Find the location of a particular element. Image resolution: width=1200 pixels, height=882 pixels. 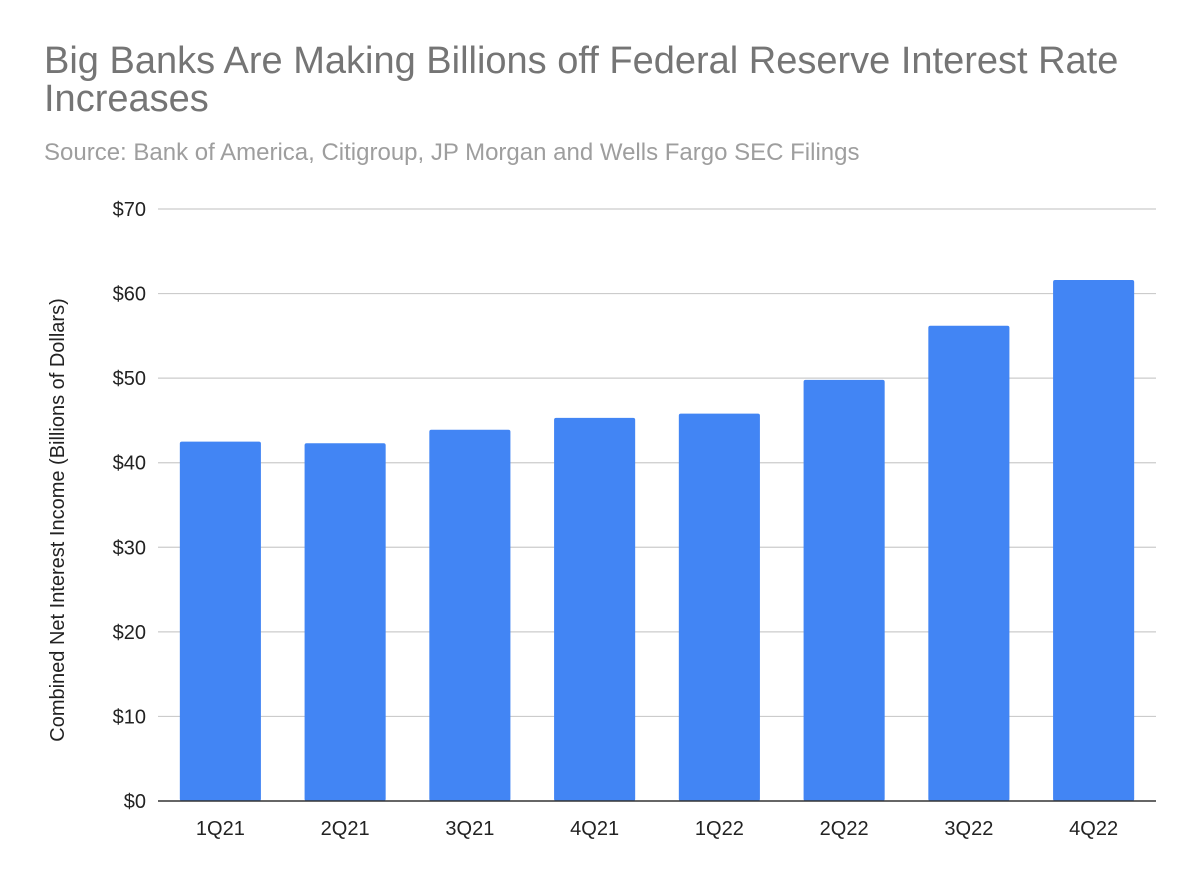

y-tick-label: $60 is located at coordinates (129, 295).